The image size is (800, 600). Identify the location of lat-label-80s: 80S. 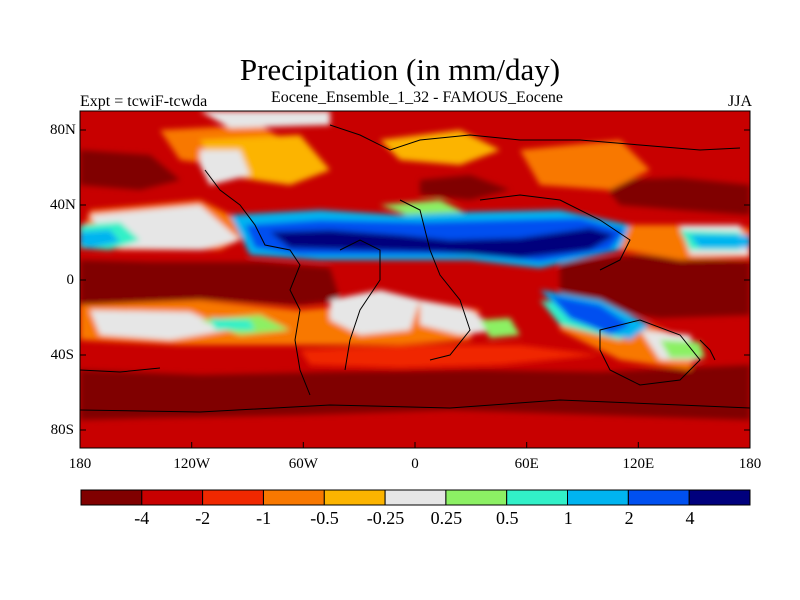
(62, 430).